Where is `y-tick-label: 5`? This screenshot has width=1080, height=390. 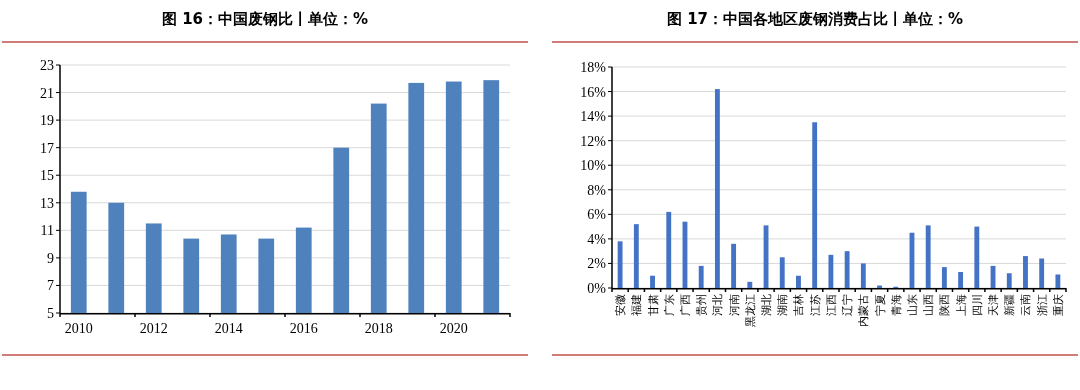
y-tick-label: 5 is located at coordinates (50, 313).